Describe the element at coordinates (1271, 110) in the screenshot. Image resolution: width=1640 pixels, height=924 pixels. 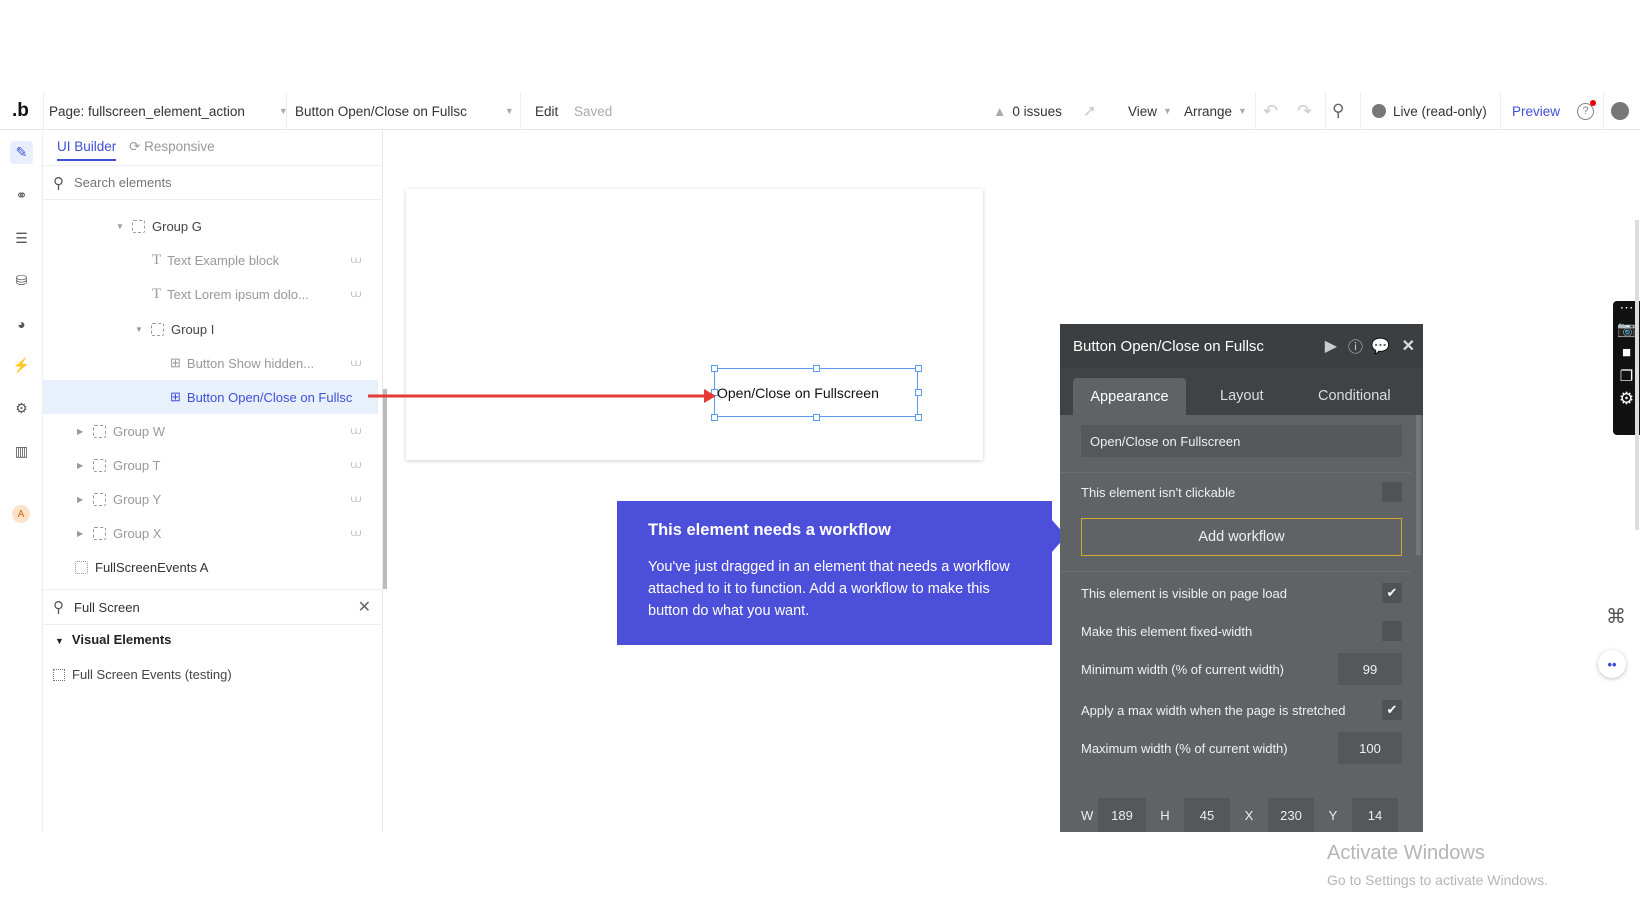
I see `undo-icon: ↶` at that location.